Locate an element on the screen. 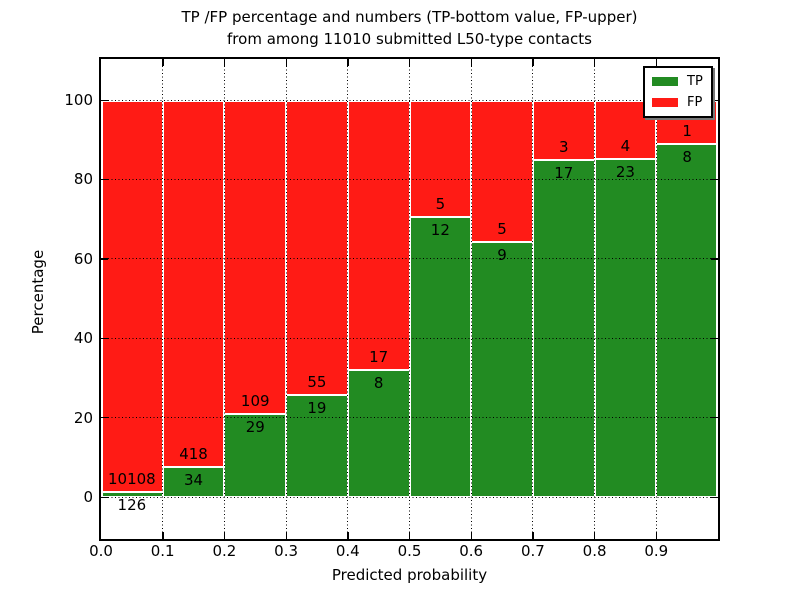  x-tick-label: 0.8 is located at coordinates (594, 551).